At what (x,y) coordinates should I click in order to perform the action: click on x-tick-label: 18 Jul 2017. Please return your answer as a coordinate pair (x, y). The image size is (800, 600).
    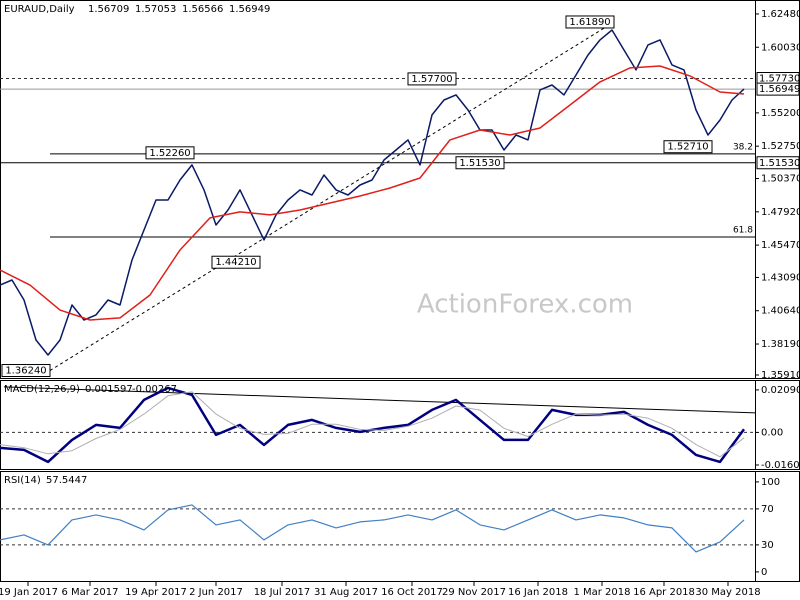
    Looking at the image, I should click on (282, 592).